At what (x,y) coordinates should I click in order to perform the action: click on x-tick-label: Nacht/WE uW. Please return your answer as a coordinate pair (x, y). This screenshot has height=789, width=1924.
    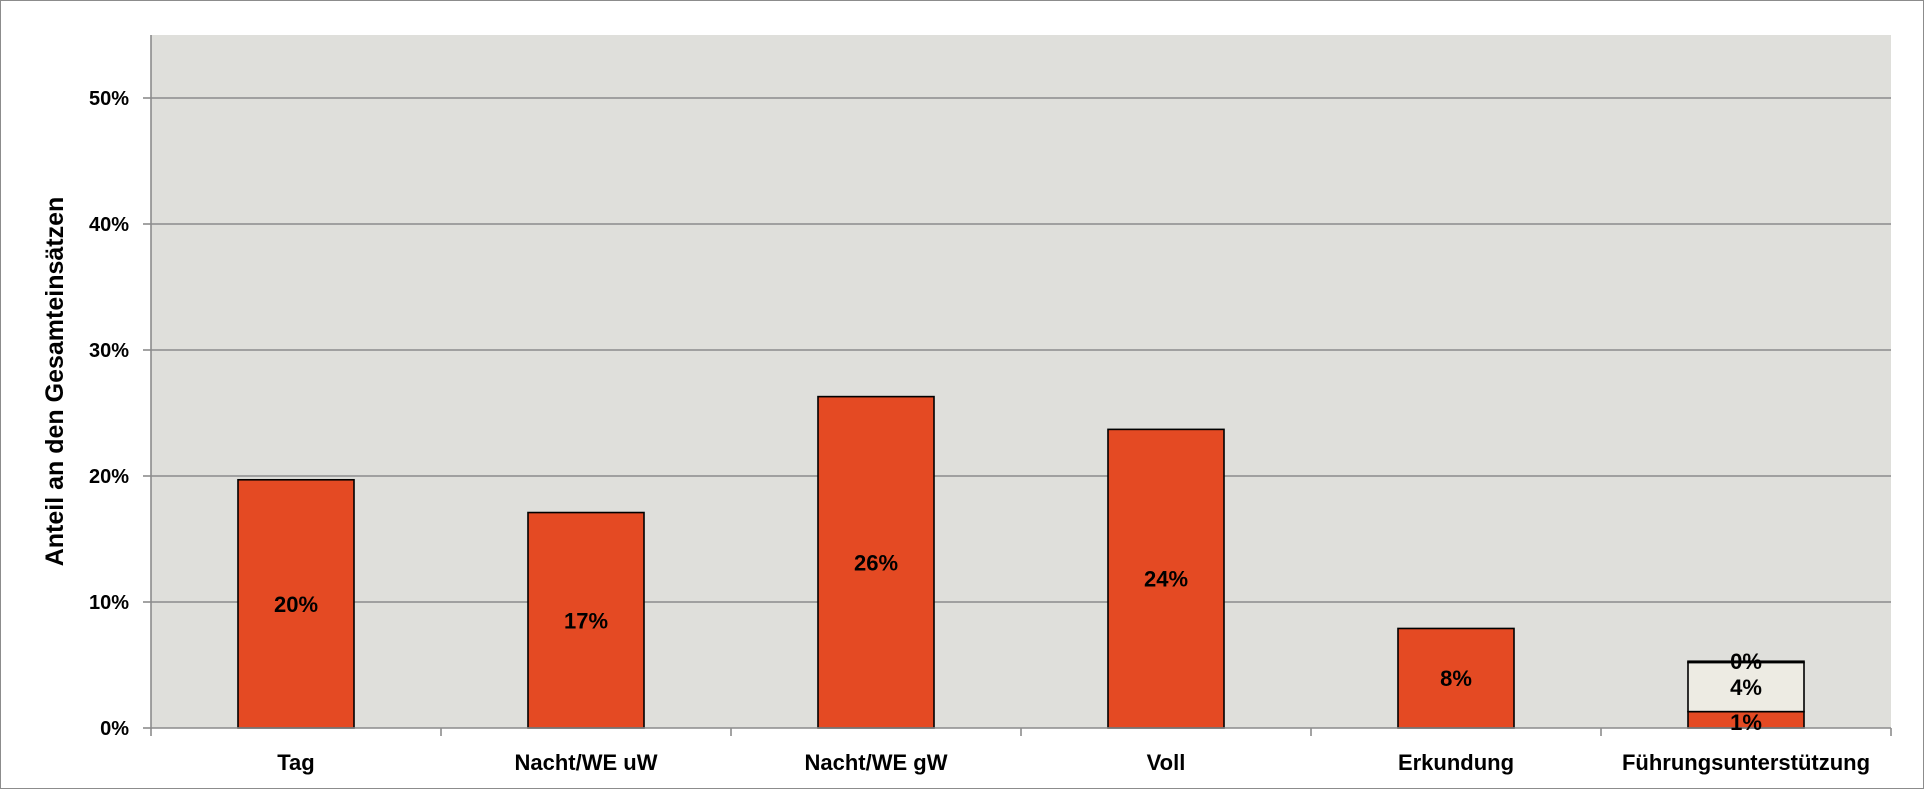
    Looking at the image, I should click on (586, 762).